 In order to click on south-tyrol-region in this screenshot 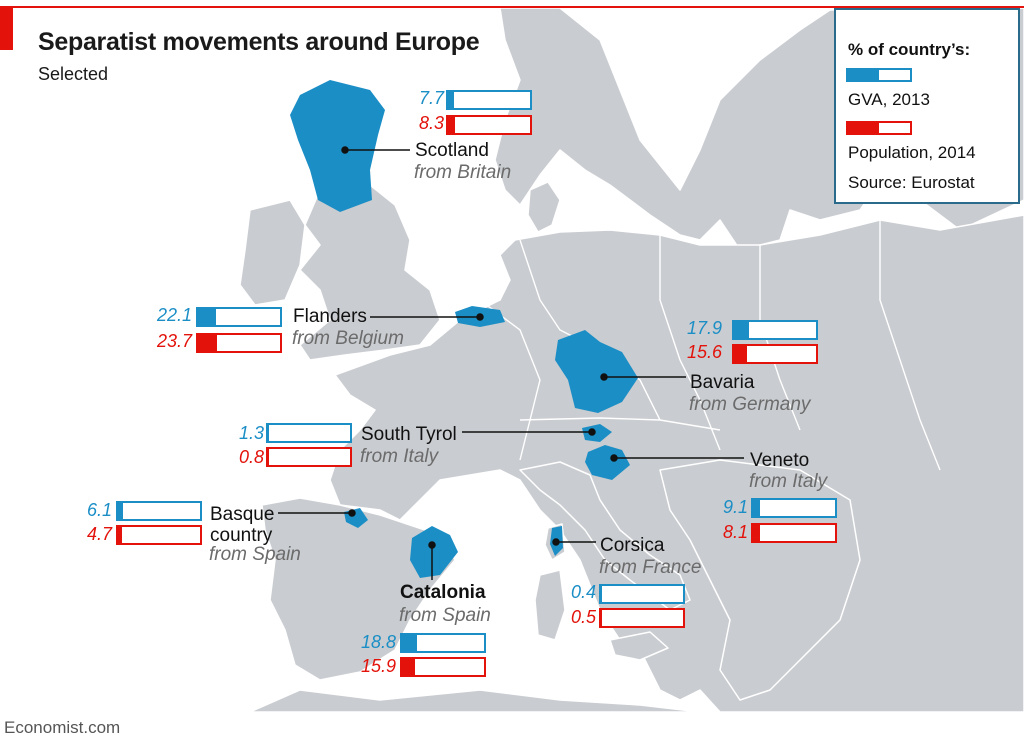, I will do `click(597, 433)`.